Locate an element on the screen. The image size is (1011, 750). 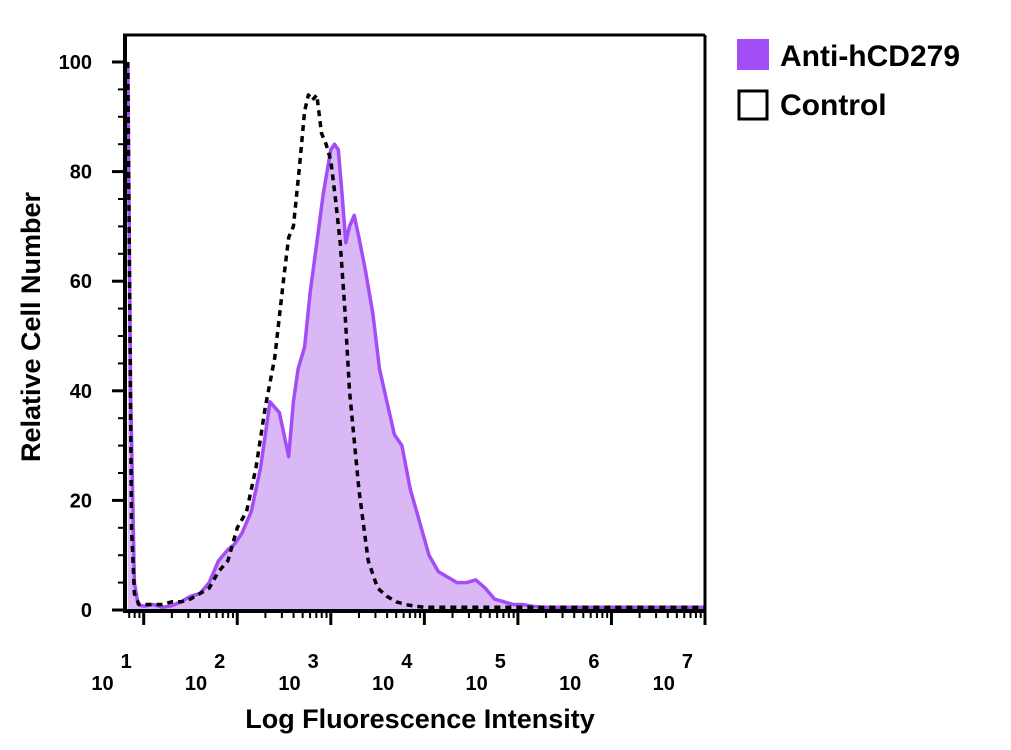
x-tick-label: 10² is located at coordinates (205, 673).